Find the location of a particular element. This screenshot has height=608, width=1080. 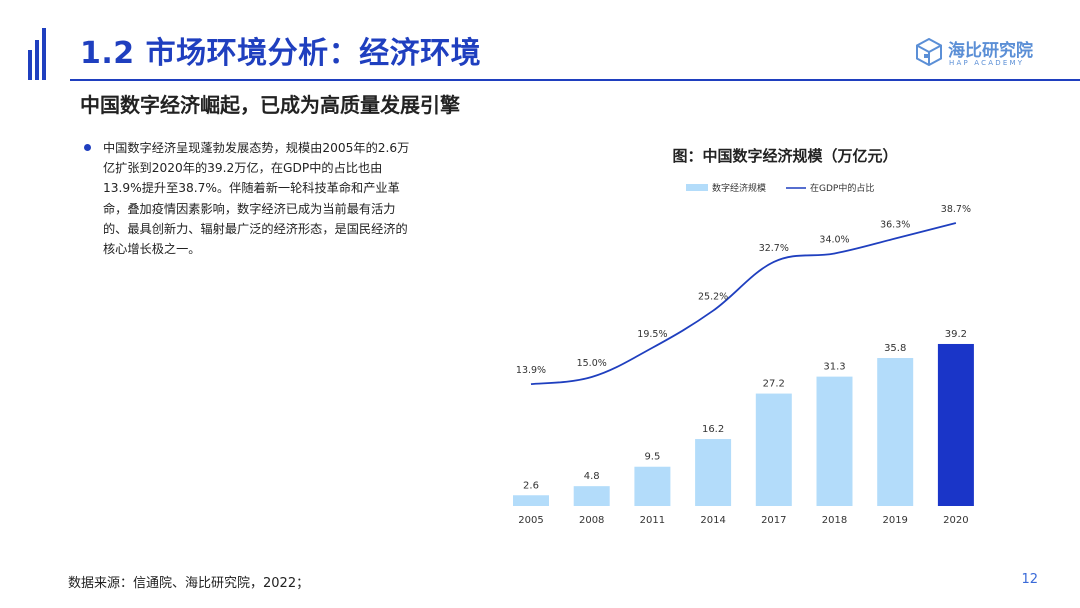

x-tick-label-2014: 2014 is located at coordinates (712, 520).